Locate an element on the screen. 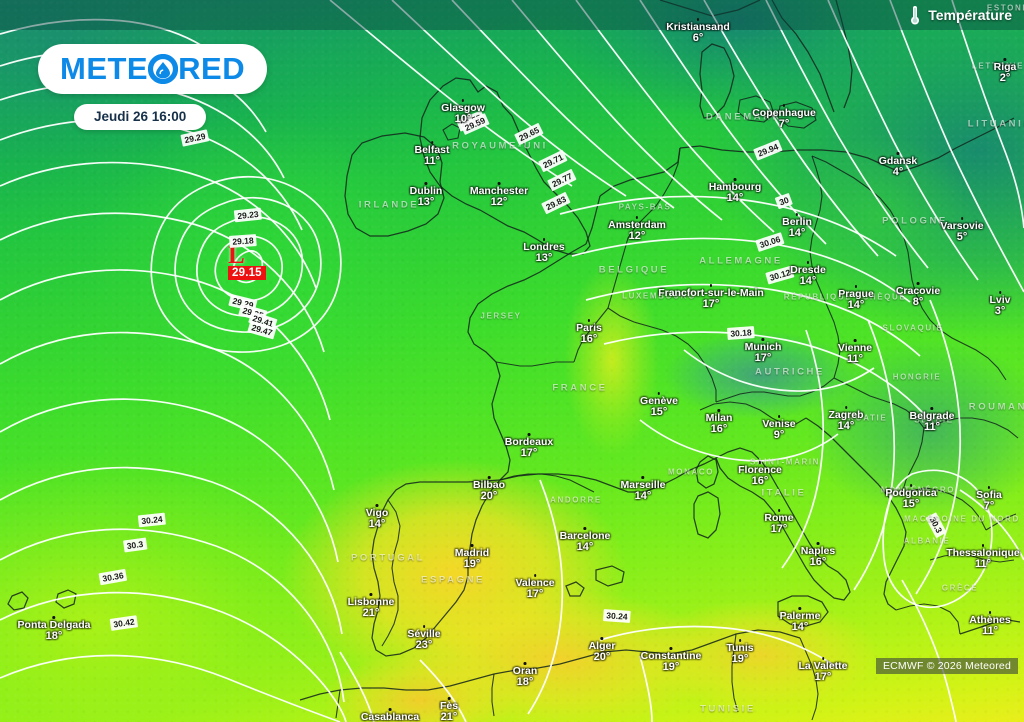 This screenshot has width=1024, height=722. low-pressure-value: 29.15 is located at coordinates (247, 273).